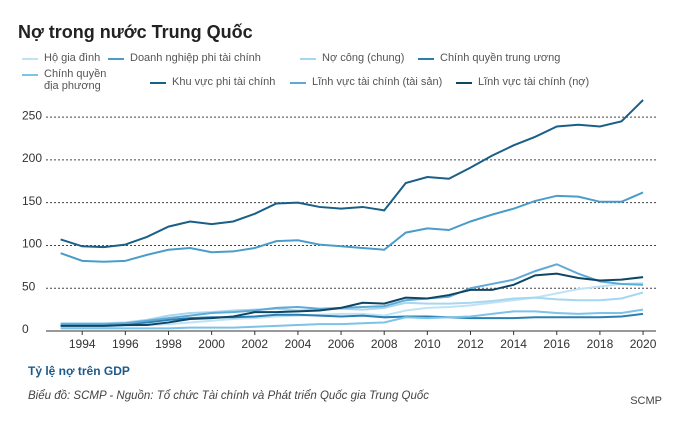 This screenshot has width=680, height=425. Describe the element at coordinates (72, 58) in the screenshot. I see `legend-label: Hộ gia đình` at that location.